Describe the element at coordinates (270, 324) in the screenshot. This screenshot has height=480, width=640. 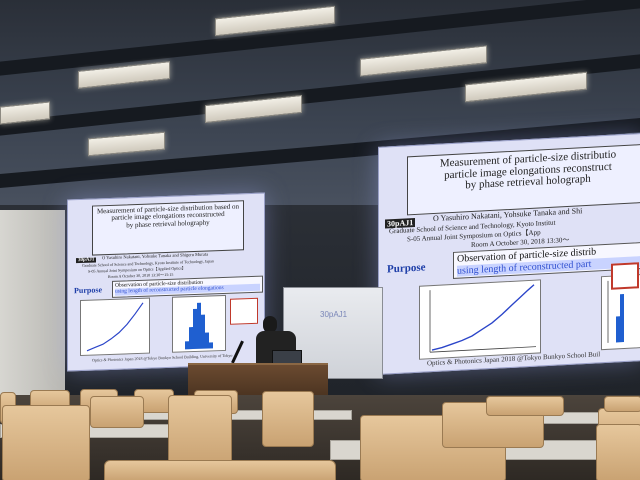
I see `speaker-head` at that location.